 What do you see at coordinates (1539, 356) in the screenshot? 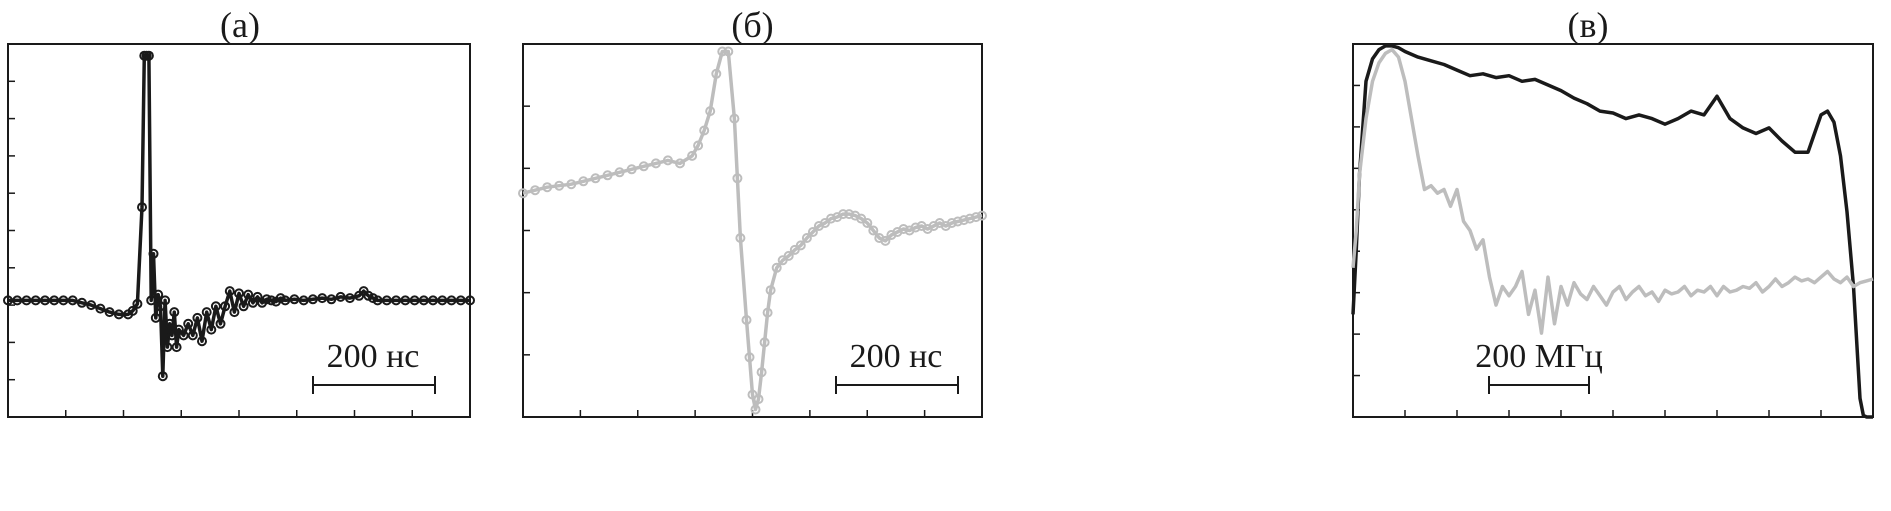
I see `scale-bar-label: 200 МГц` at bounding box center [1539, 356].